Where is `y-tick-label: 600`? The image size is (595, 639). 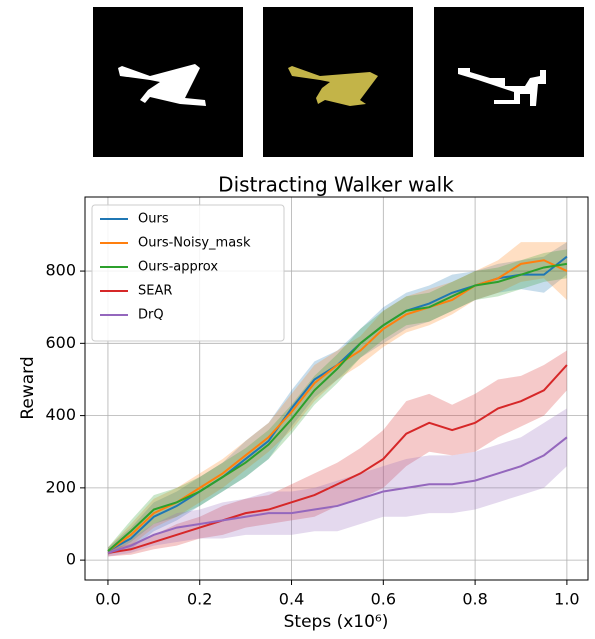
y-tick-label: 600 is located at coordinates (60, 342).